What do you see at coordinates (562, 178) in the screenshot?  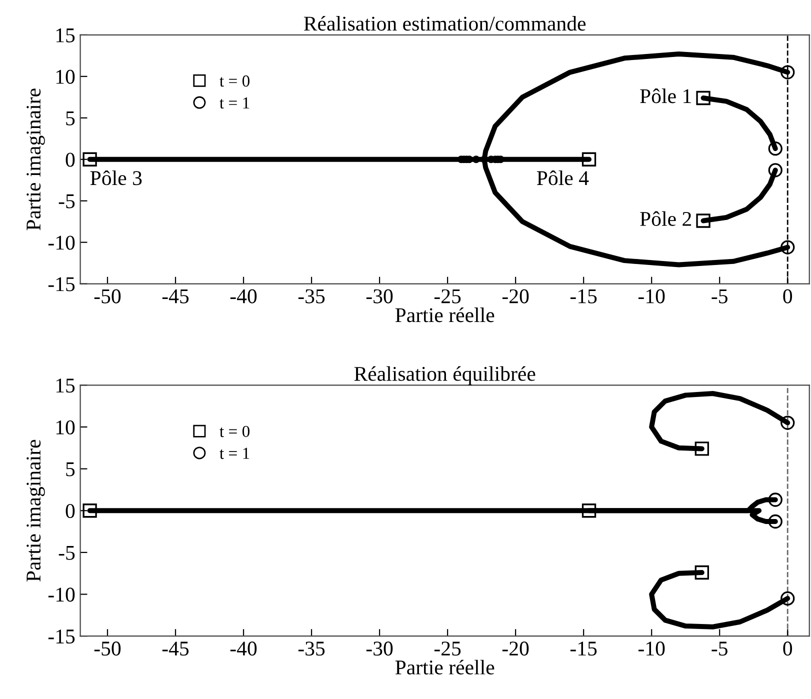 I see `annotation: Pôle 4` at bounding box center [562, 178].